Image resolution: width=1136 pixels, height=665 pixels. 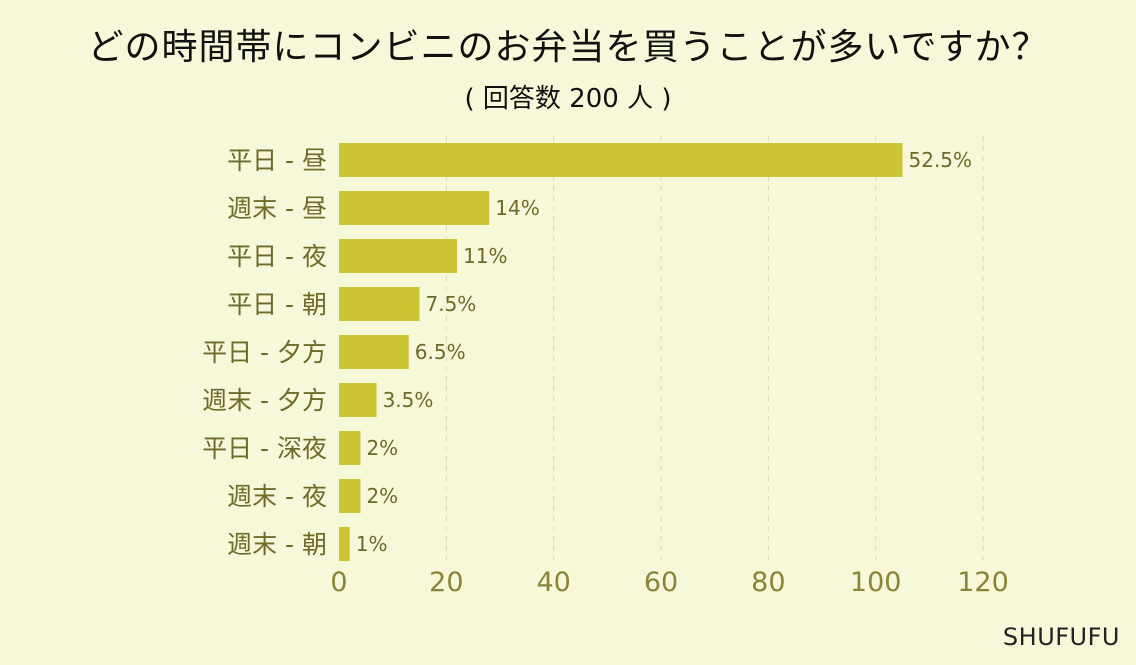 What do you see at coordinates (338, 582) in the screenshot?
I see `x-tick-label: 0` at bounding box center [338, 582].